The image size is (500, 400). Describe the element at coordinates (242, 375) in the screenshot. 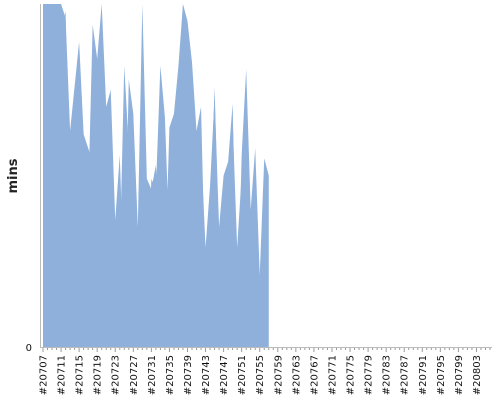

I see `x-tick-label: #20751` at that location.